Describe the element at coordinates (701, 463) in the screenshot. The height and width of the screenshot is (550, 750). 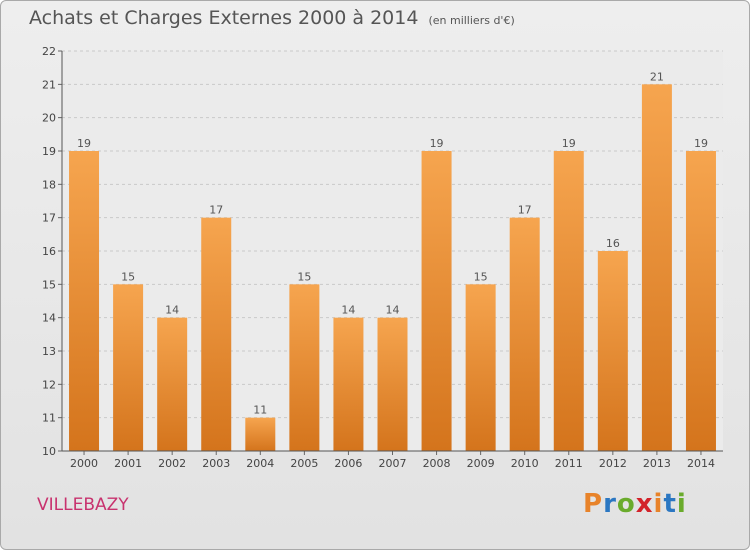
I see `x-tick-label: 2014` at that location.